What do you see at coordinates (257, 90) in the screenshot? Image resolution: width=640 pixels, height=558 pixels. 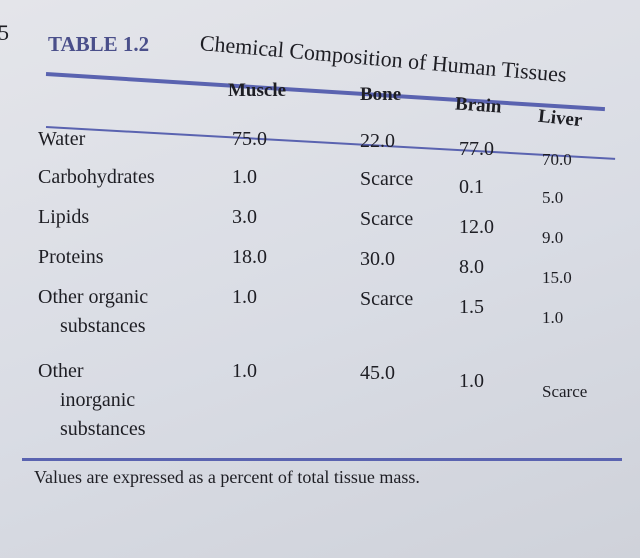 I see `column-header: Muscle` at bounding box center [257, 90].